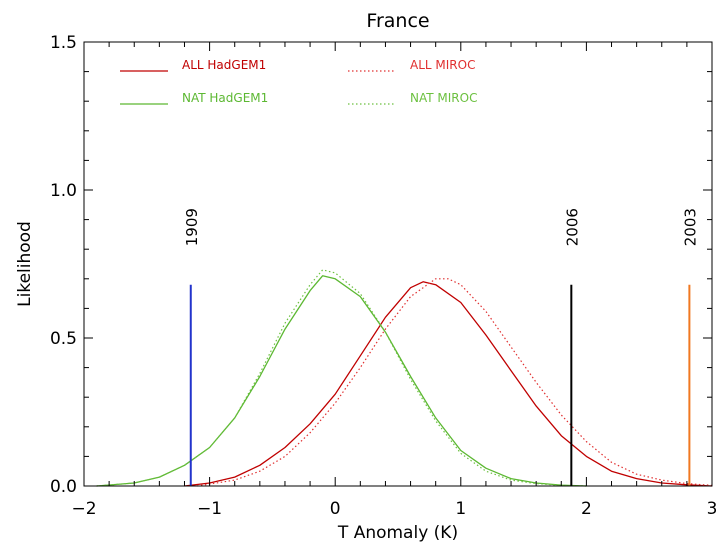  What do you see at coordinates (460, 509) in the screenshot?
I see `x-tick-label: 1` at bounding box center [460, 509].